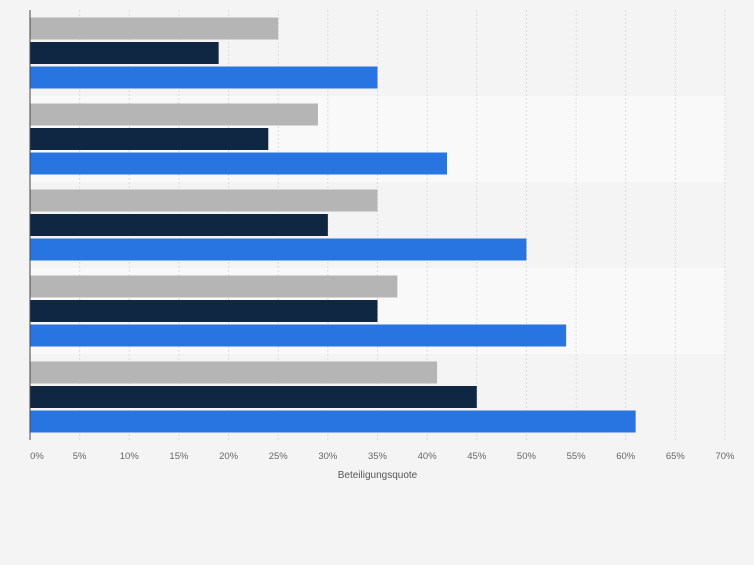 The height and width of the screenshot is (565, 754). What do you see at coordinates (428, 456) in the screenshot?
I see `x-tick-label: 40%` at bounding box center [428, 456].